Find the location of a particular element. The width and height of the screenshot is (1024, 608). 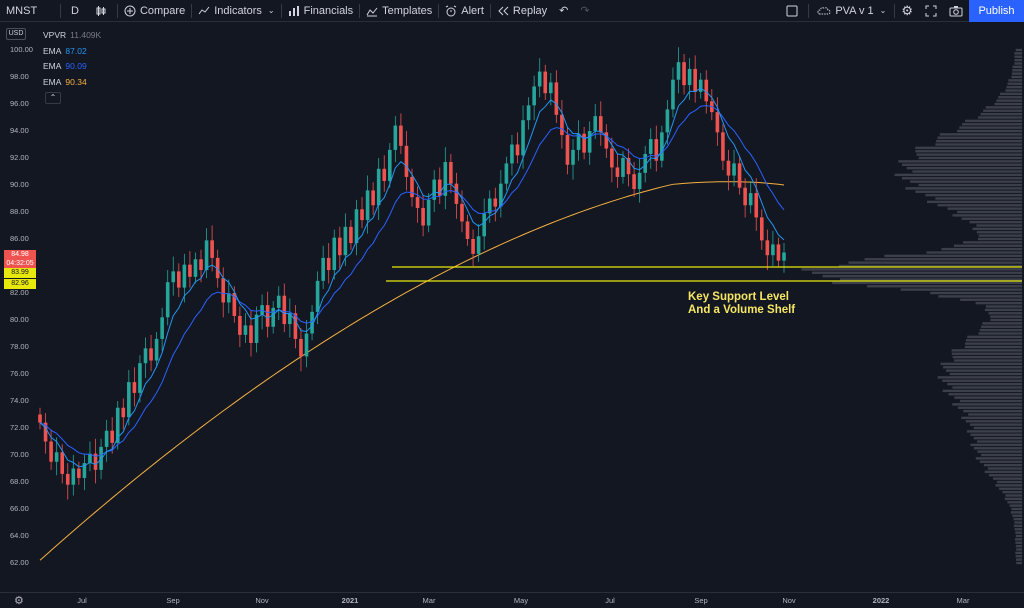

publish-button: Publish is located at coordinates (996, 11).